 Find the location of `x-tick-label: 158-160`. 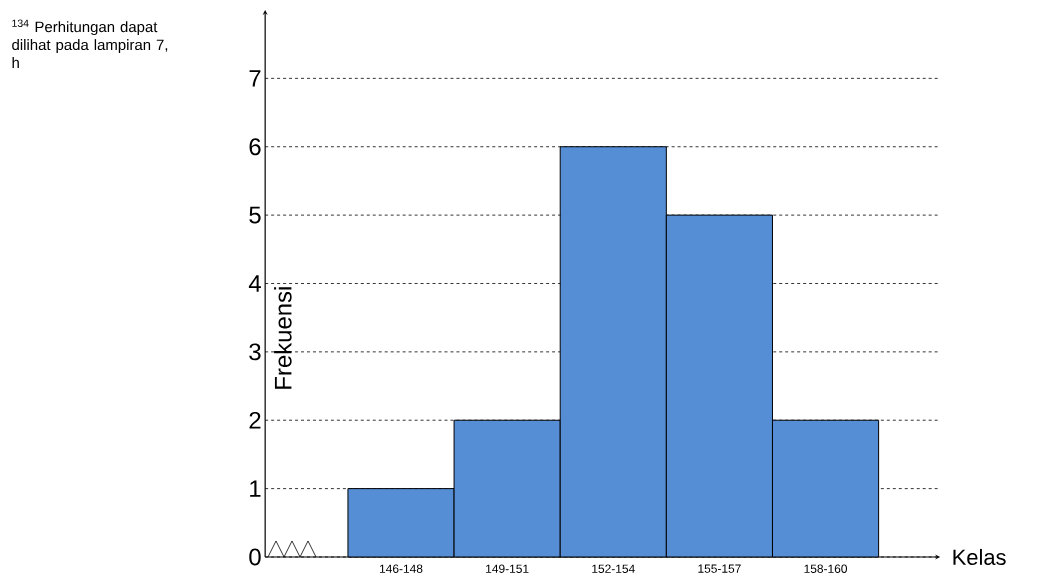

x-tick-label: 158-160 is located at coordinates (826, 568).